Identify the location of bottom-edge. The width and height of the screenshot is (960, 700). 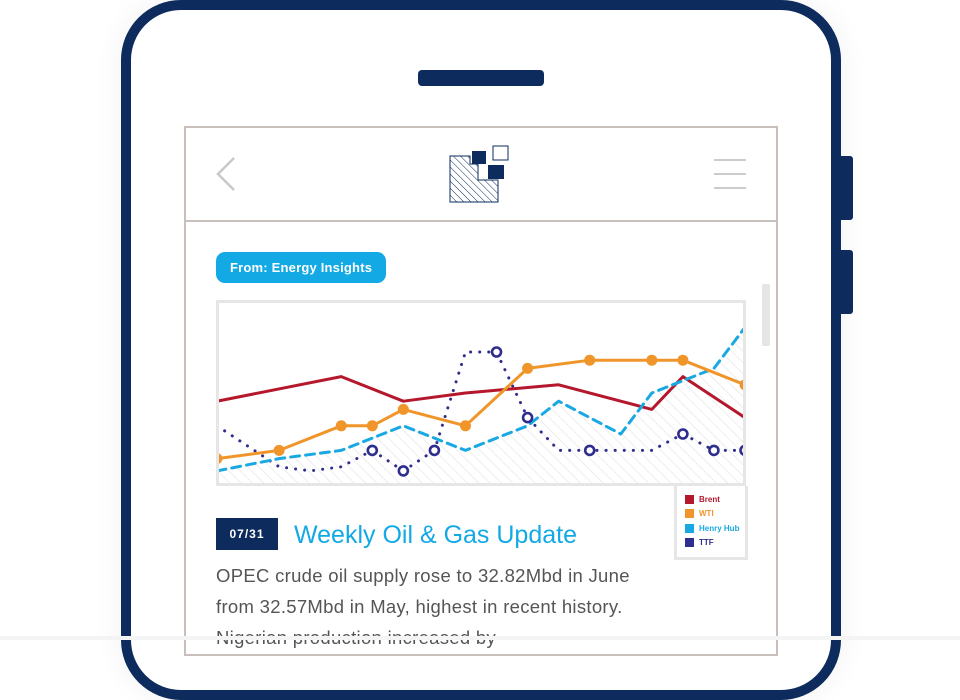
(480, 638).